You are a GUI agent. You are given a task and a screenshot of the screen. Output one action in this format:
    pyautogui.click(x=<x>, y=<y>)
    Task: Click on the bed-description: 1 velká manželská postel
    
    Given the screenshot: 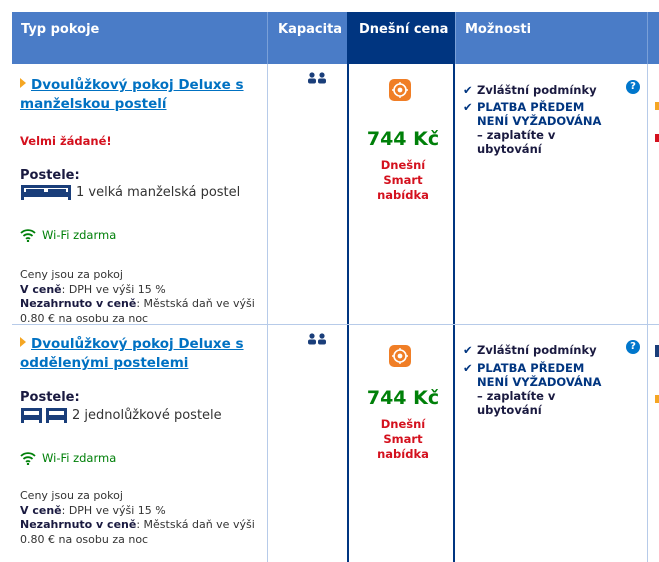 What is the action you would take?
    pyautogui.click(x=130, y=192)
    